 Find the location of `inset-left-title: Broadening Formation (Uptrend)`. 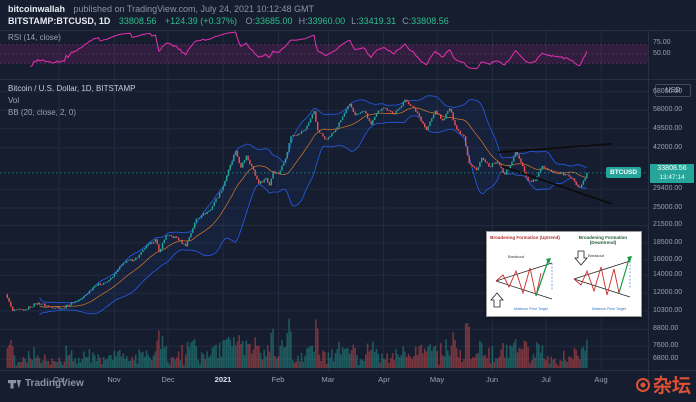

inset-left-title: Broadening Formation (Uptrend) is located at coordinates (525, 237).